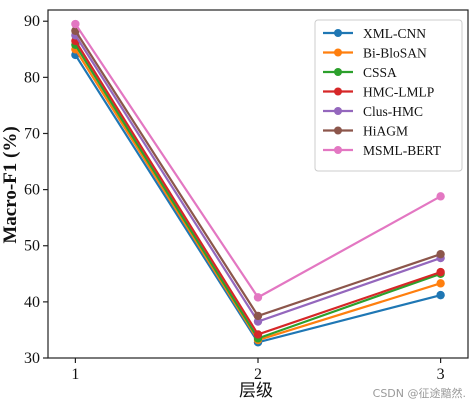 This screenshot has width=474, height=405. What do you see at coordinates (32, 246) in the screenshot?
I see `y-tick-label: 50` at bounding box center [32, 246].